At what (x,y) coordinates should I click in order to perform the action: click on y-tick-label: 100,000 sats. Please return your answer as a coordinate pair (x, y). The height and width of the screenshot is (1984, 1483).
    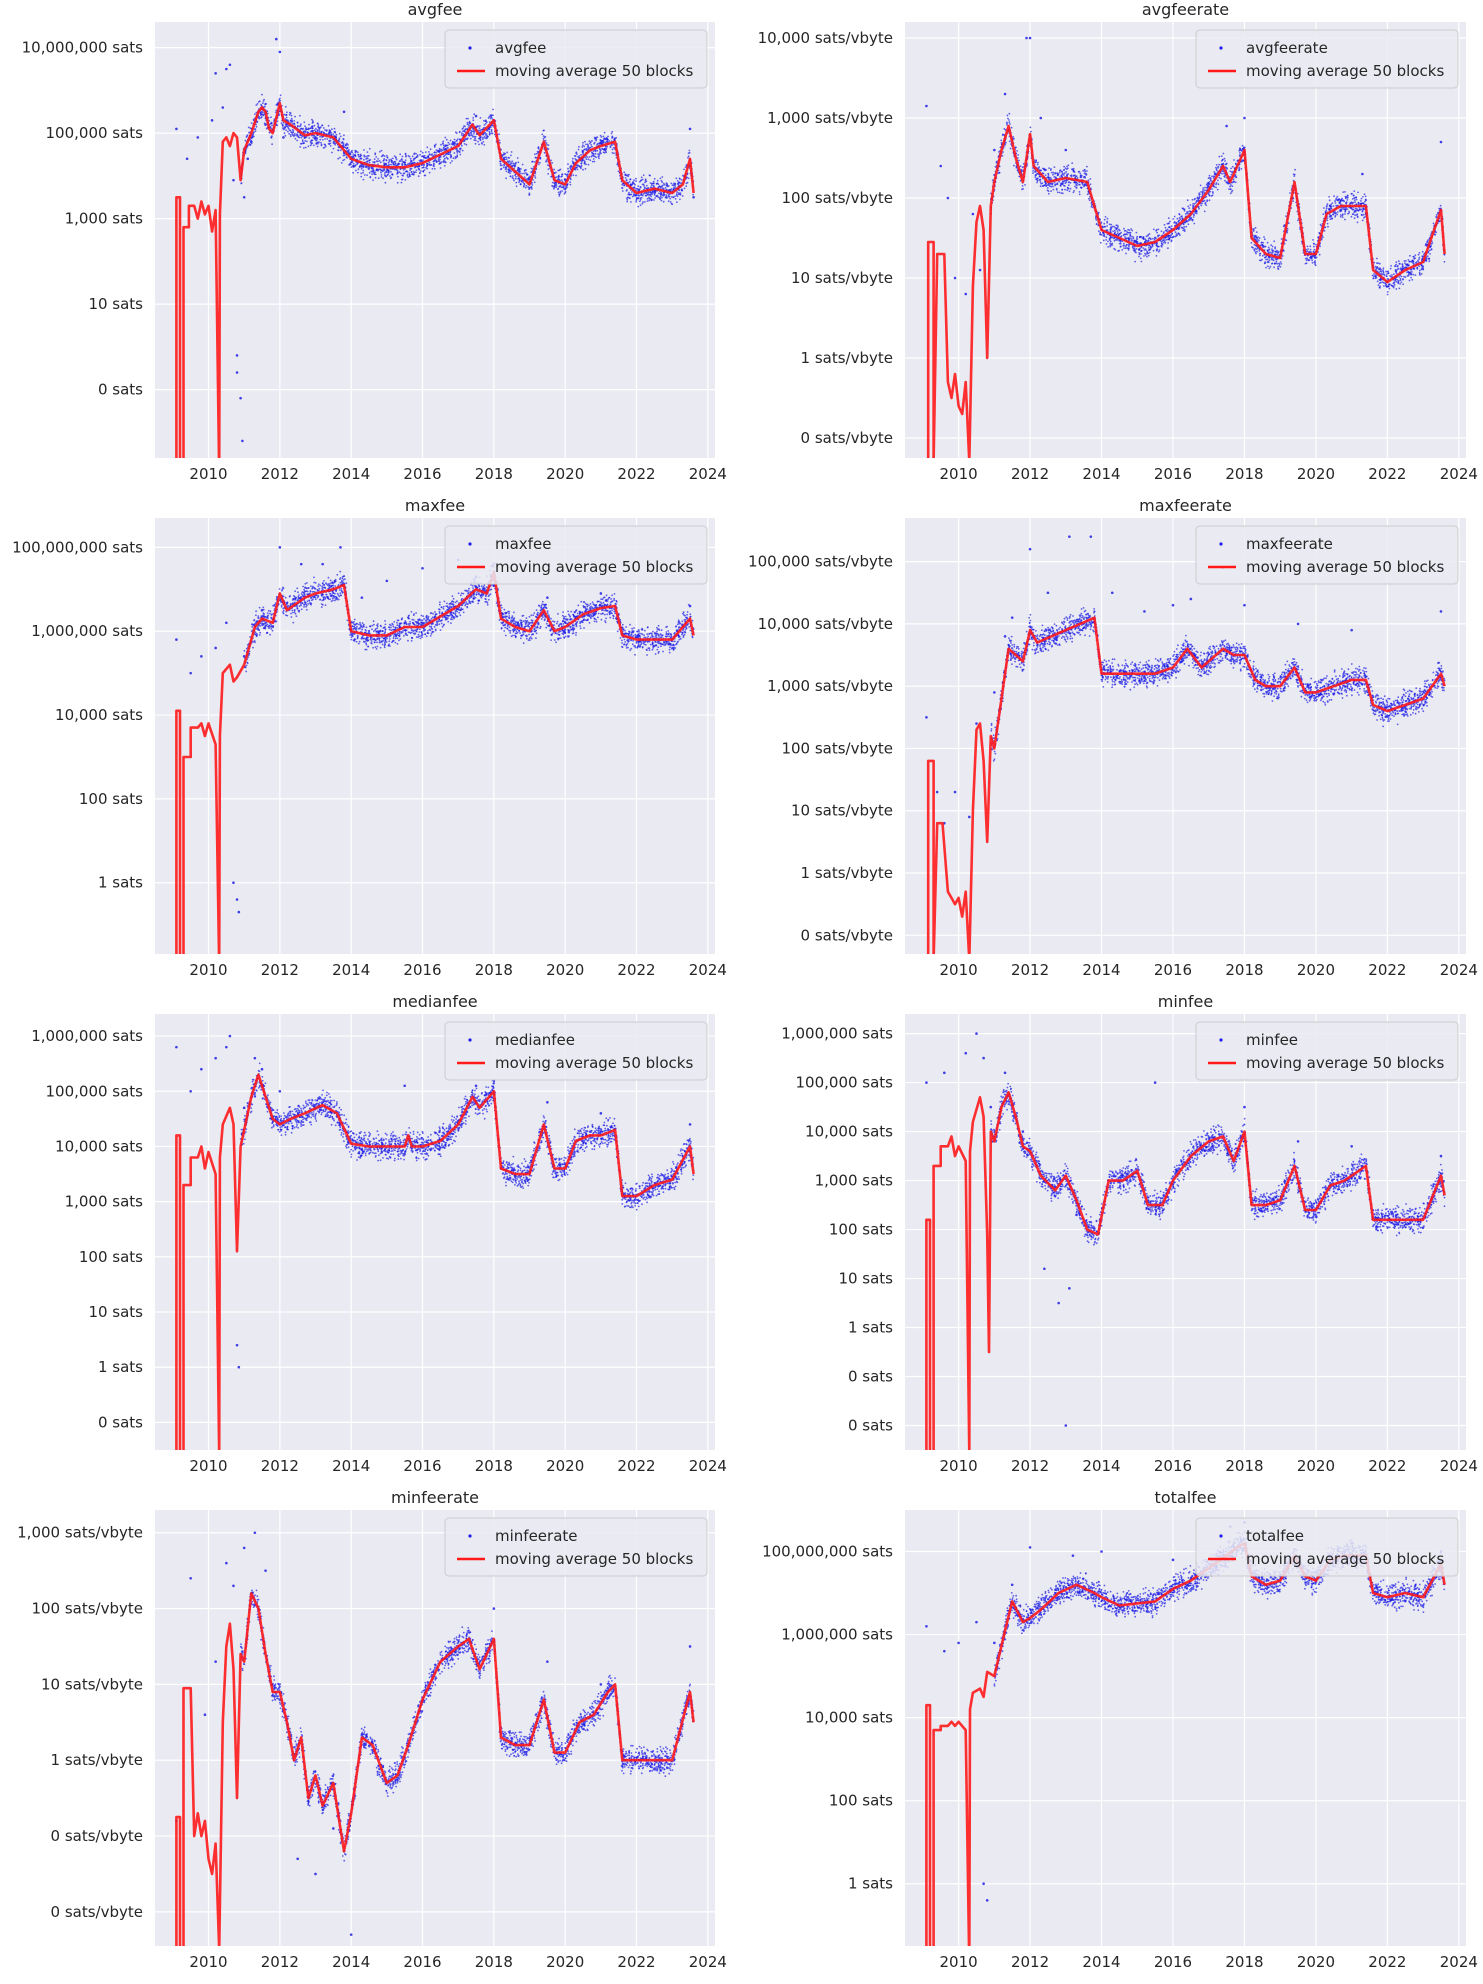
    Looking at the image, I should click on (95, 133).